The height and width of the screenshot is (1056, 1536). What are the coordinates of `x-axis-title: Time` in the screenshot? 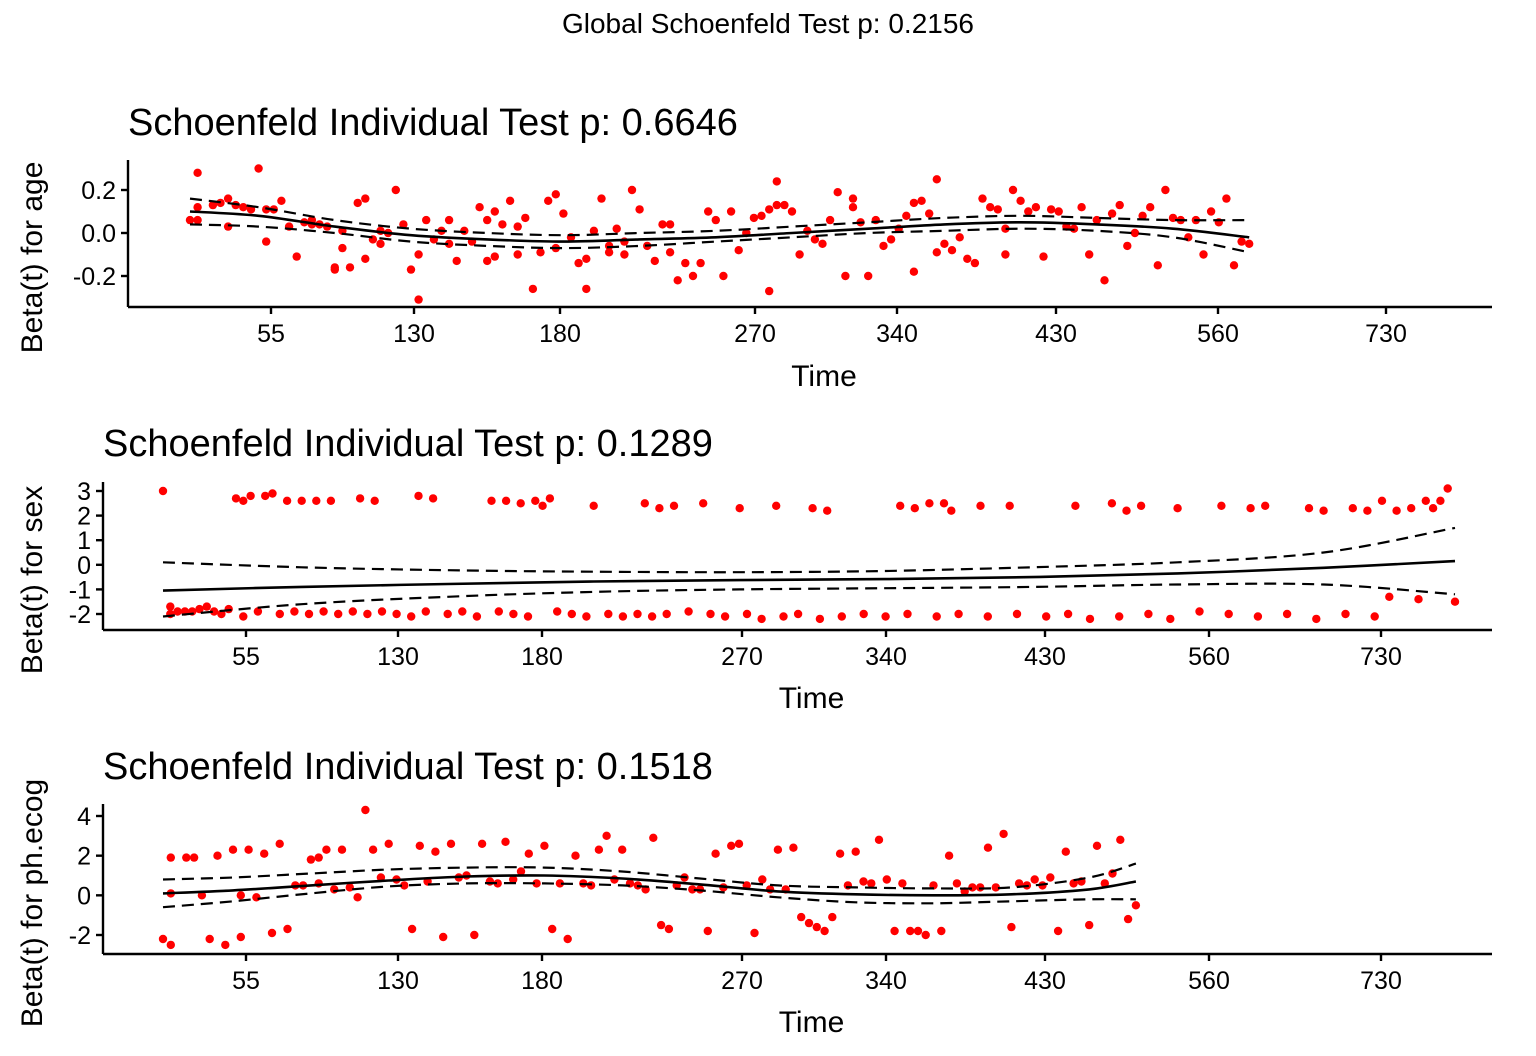 It's located at (824, 376).